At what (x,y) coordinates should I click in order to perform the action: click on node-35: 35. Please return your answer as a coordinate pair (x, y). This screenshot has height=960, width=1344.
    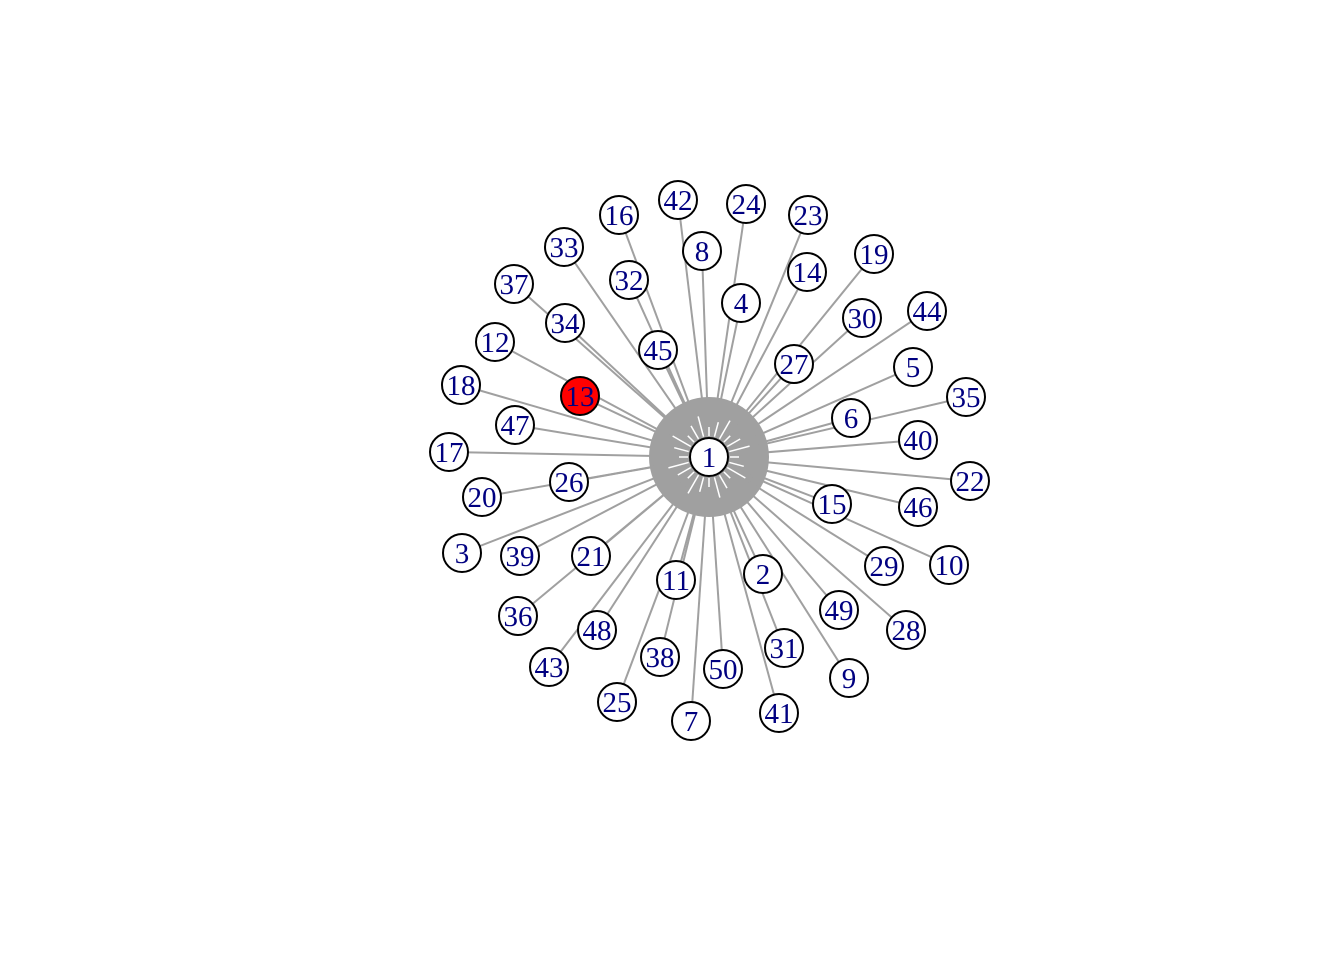
    Looking at the image, I should click on (966, 397).